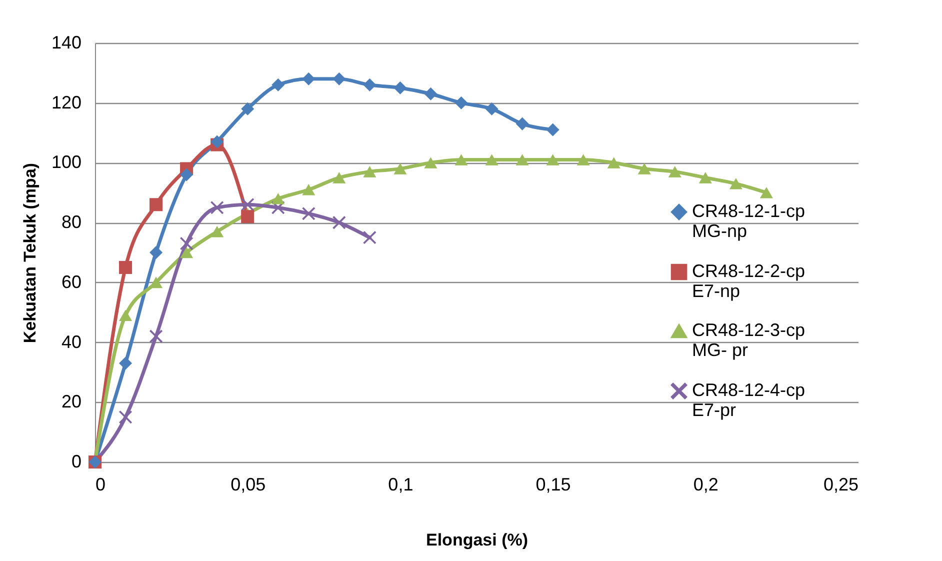  Describe the element at coordinates (76, 462) in the screenshot. I see `y-tick-label: 0` at that location.